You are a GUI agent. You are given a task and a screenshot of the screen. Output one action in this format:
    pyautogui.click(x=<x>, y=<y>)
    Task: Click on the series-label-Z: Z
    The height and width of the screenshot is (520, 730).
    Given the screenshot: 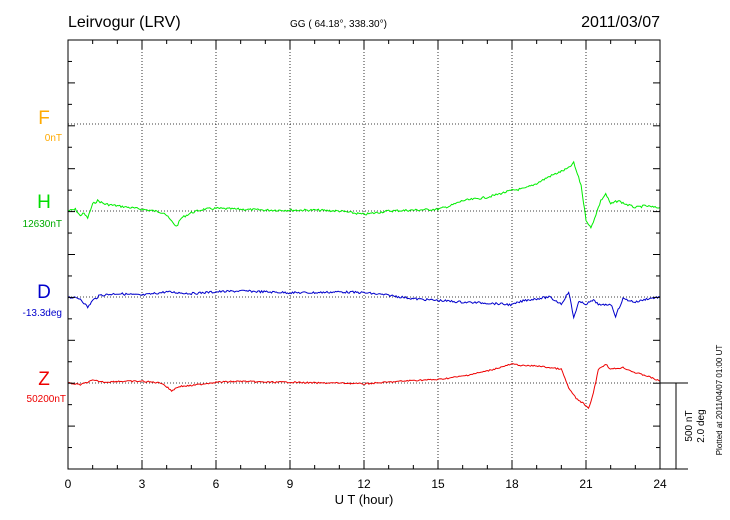 What is the action you would take?
    pyautogui.click(x=44, y=379)
    